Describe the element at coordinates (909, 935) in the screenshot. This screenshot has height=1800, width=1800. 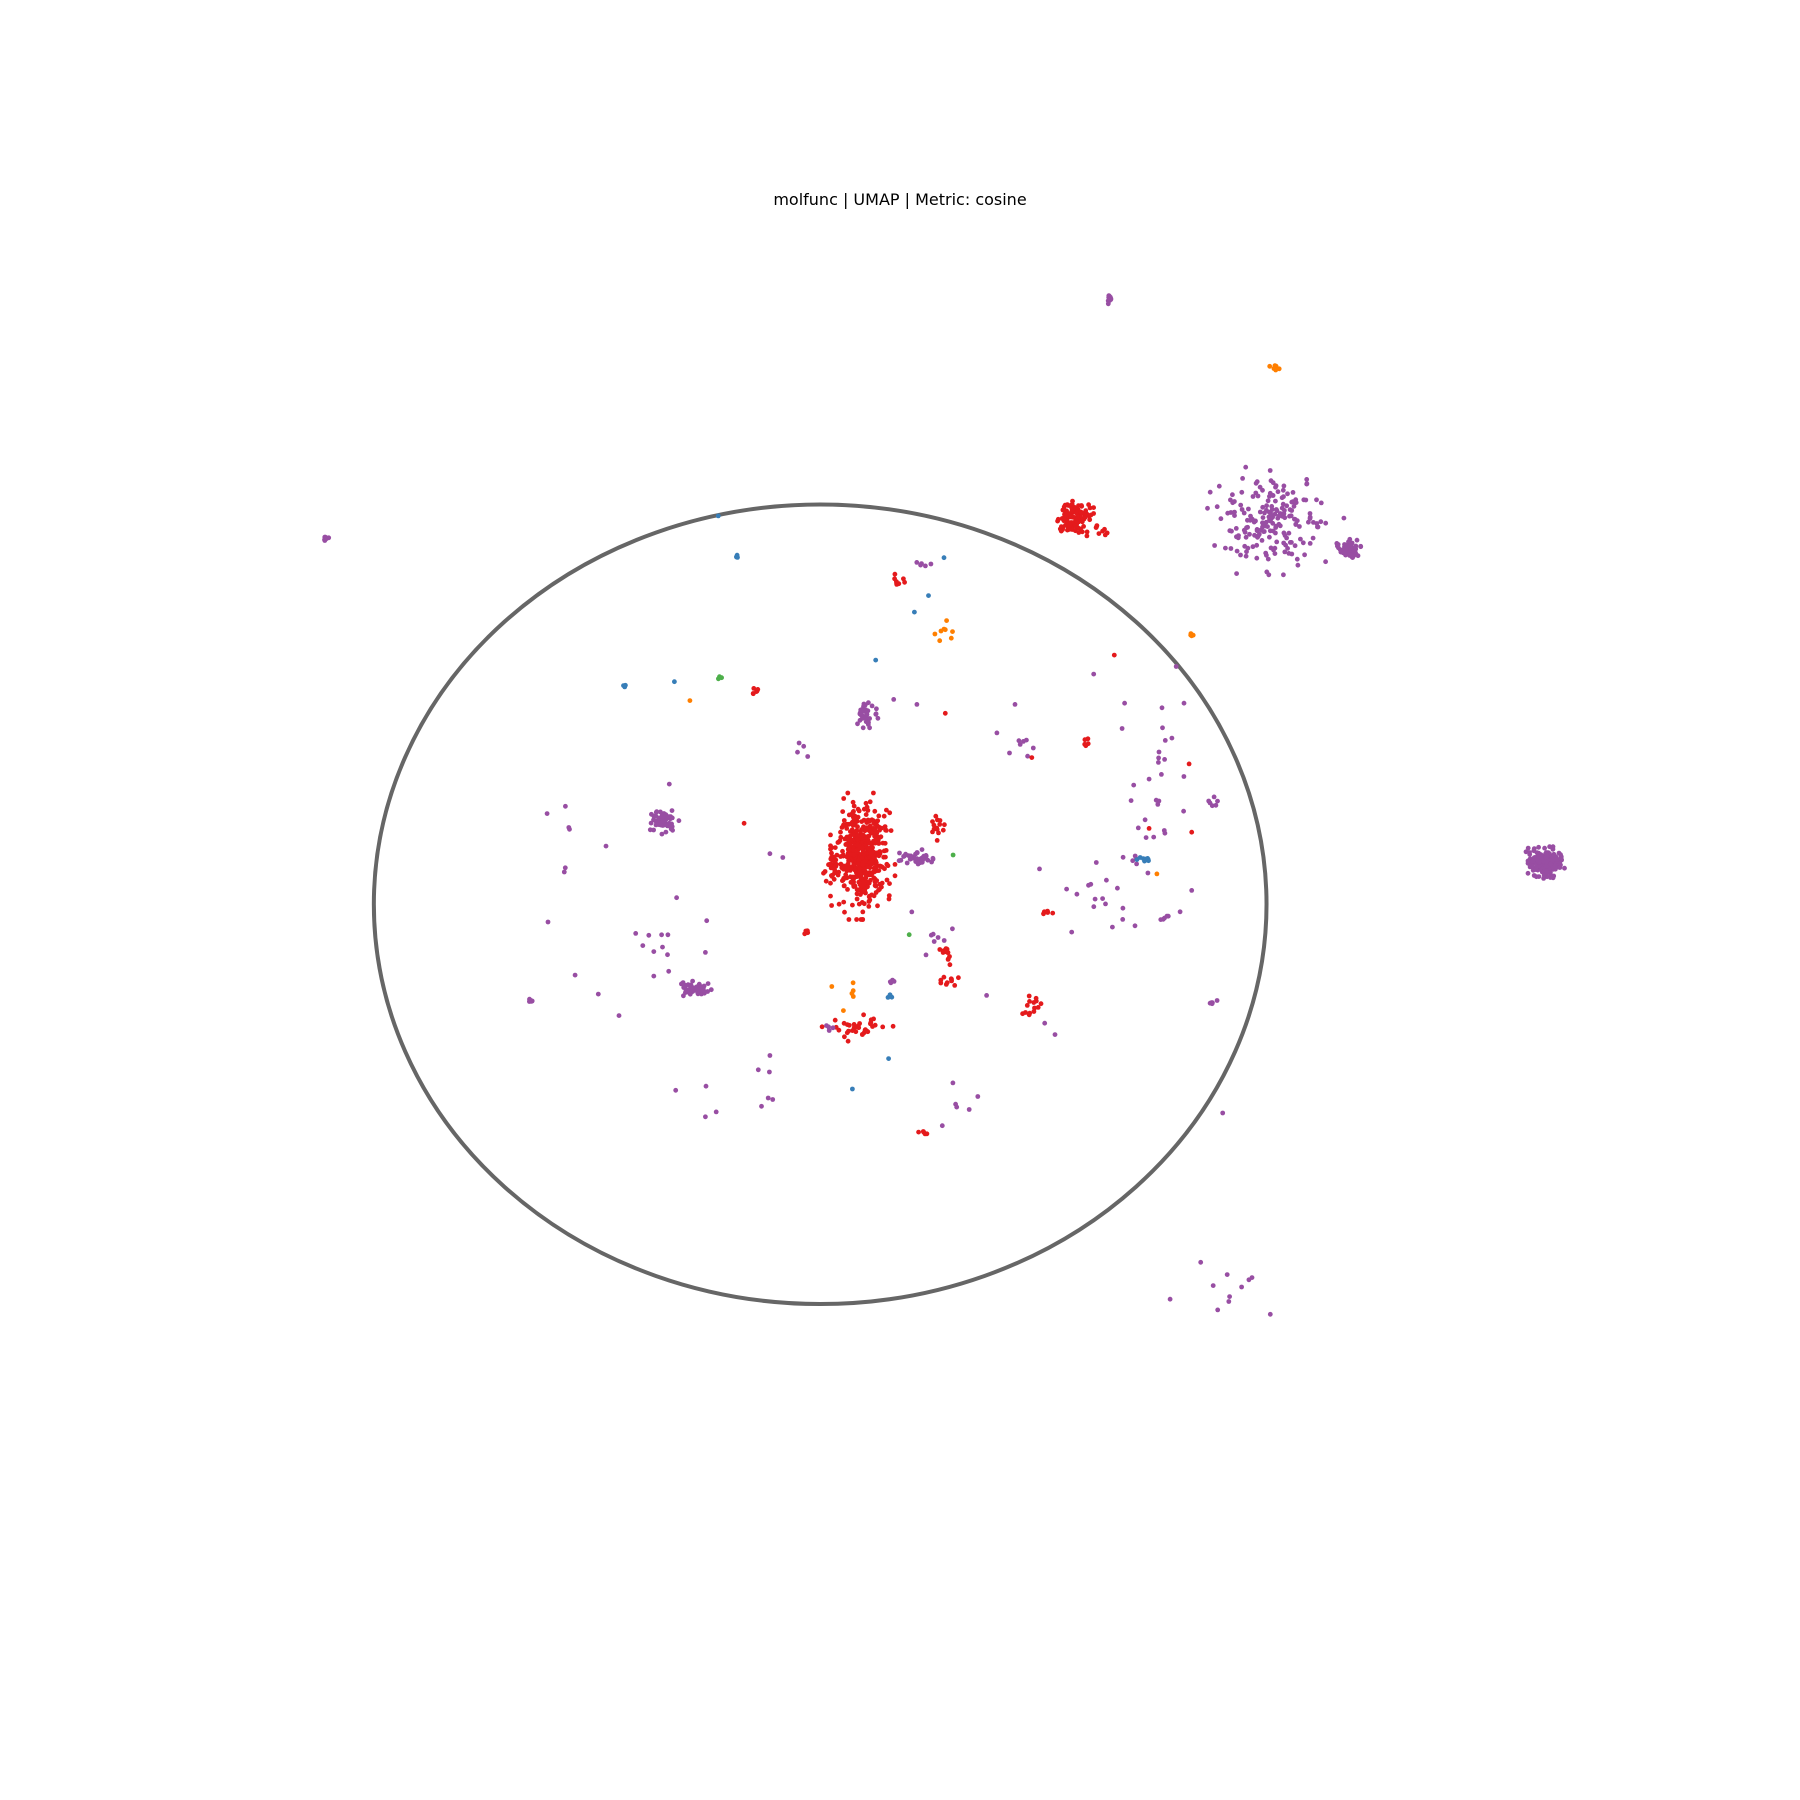
I see `scatter-point-green` at that location.